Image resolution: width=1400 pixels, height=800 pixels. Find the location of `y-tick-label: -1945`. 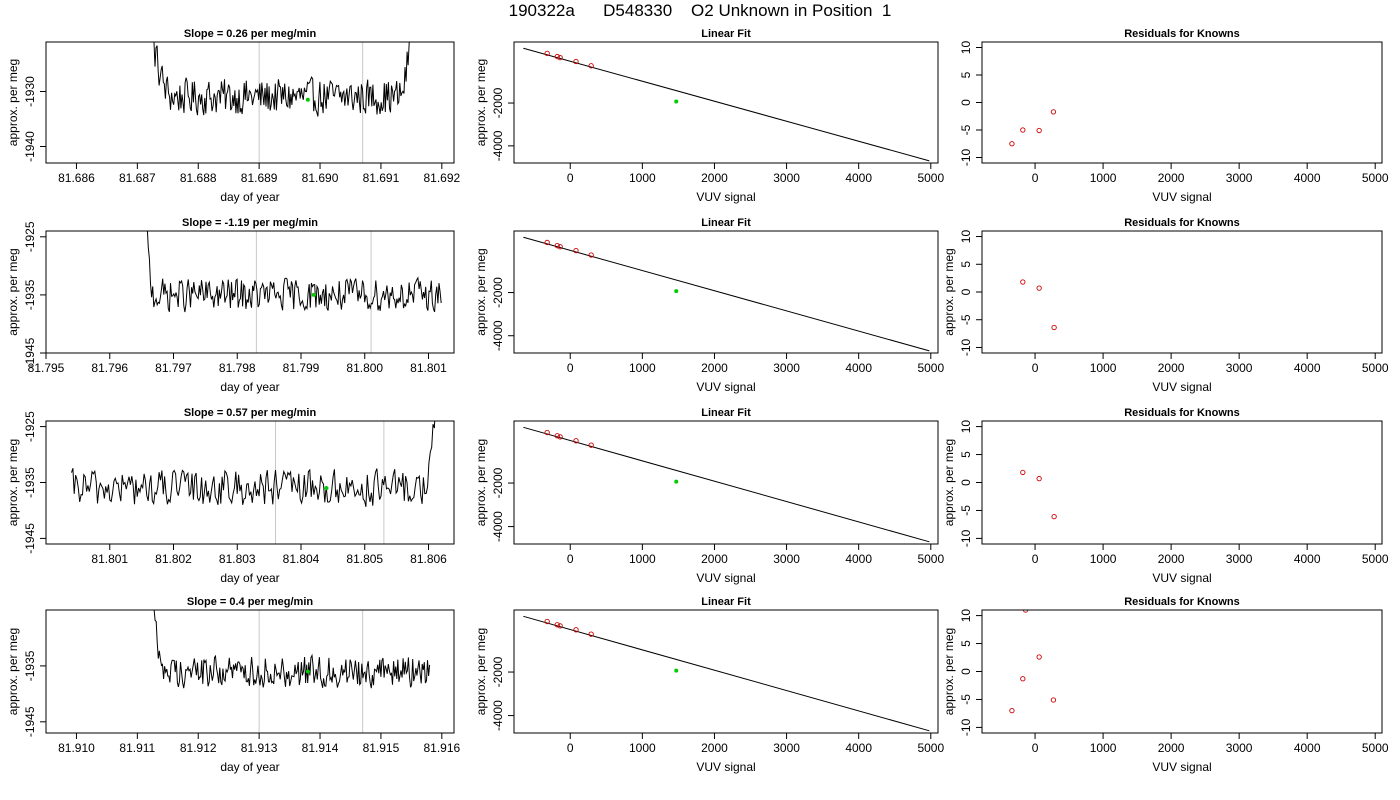

y-tick-label: -1945 is located at coordinates (30, 721).